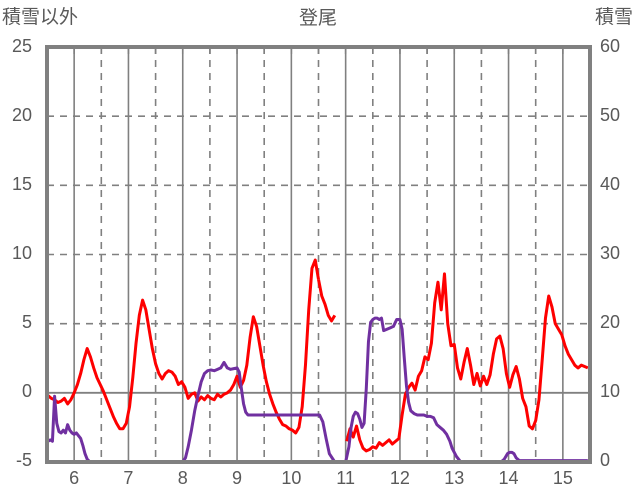 The image size is (636, 501). I want to click on left-axis-tick: 5, so click(26, 322).